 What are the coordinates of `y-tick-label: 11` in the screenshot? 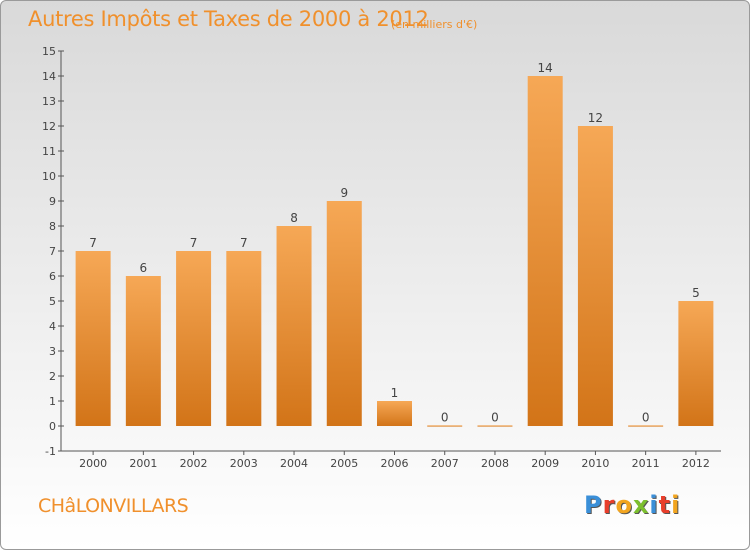 It's located at (49, 151).